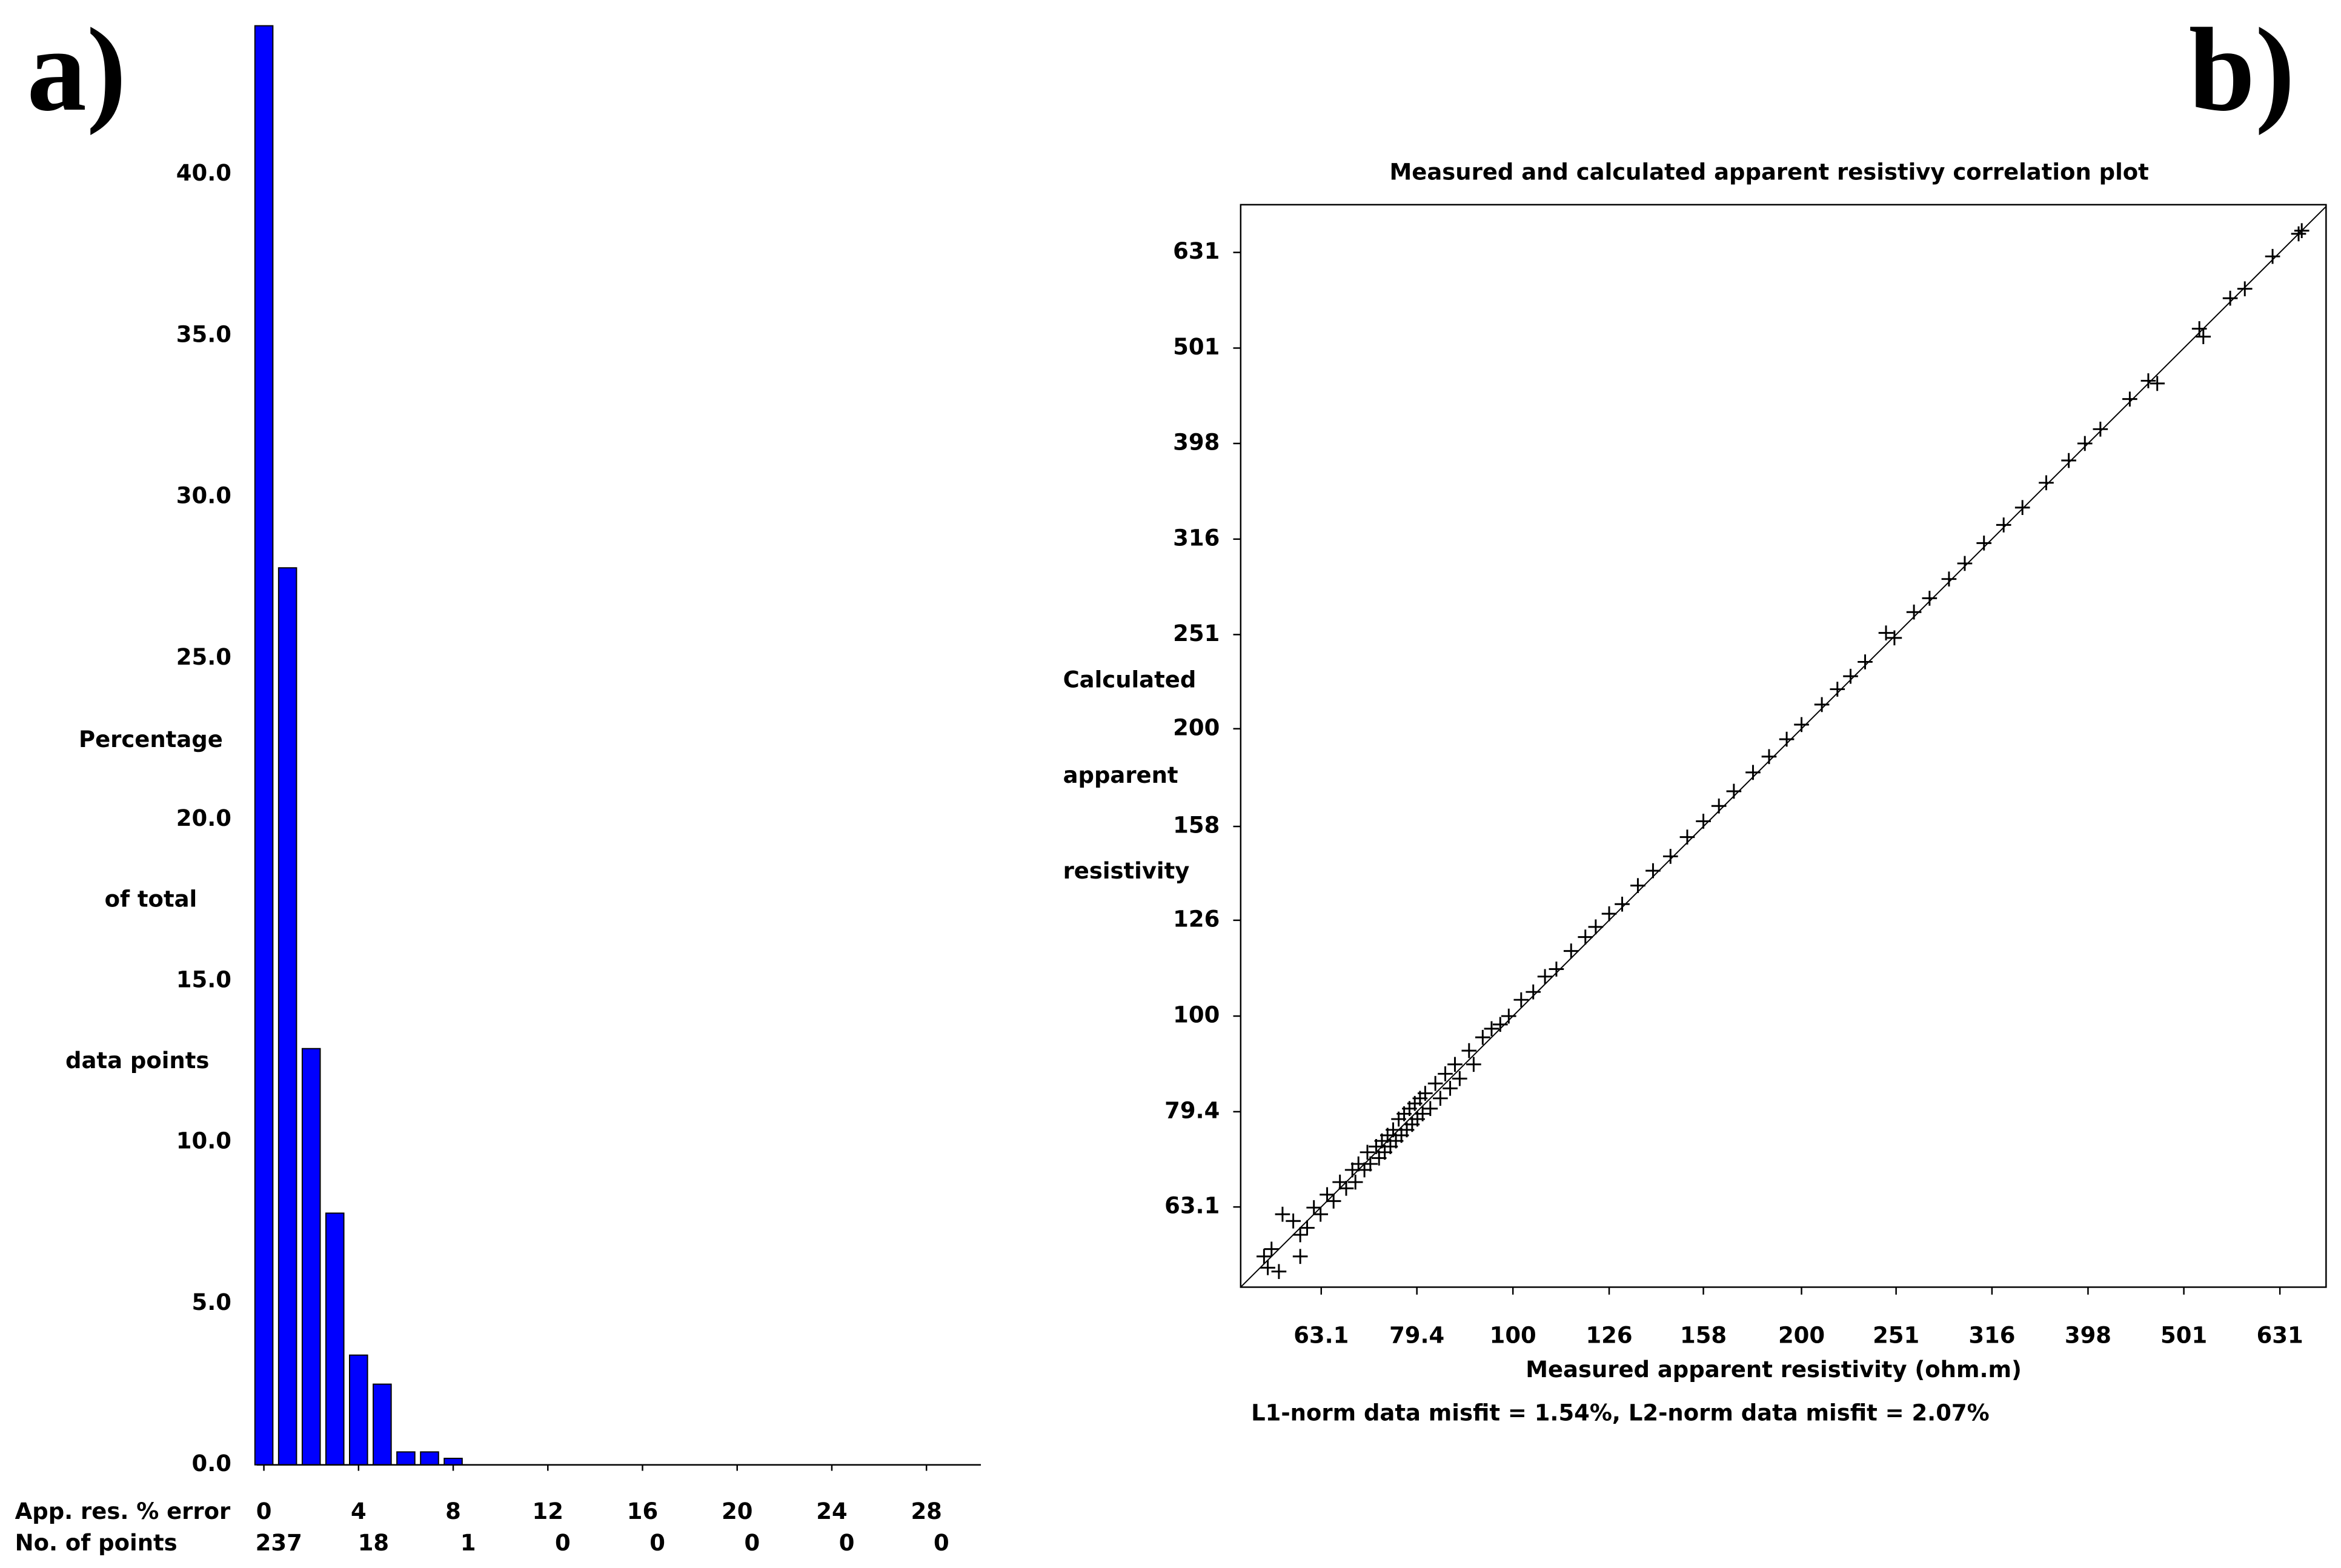 This screenshot has height=1568, width=2341. I want to click on y-tick-label: 30.0, so click(204, 496).